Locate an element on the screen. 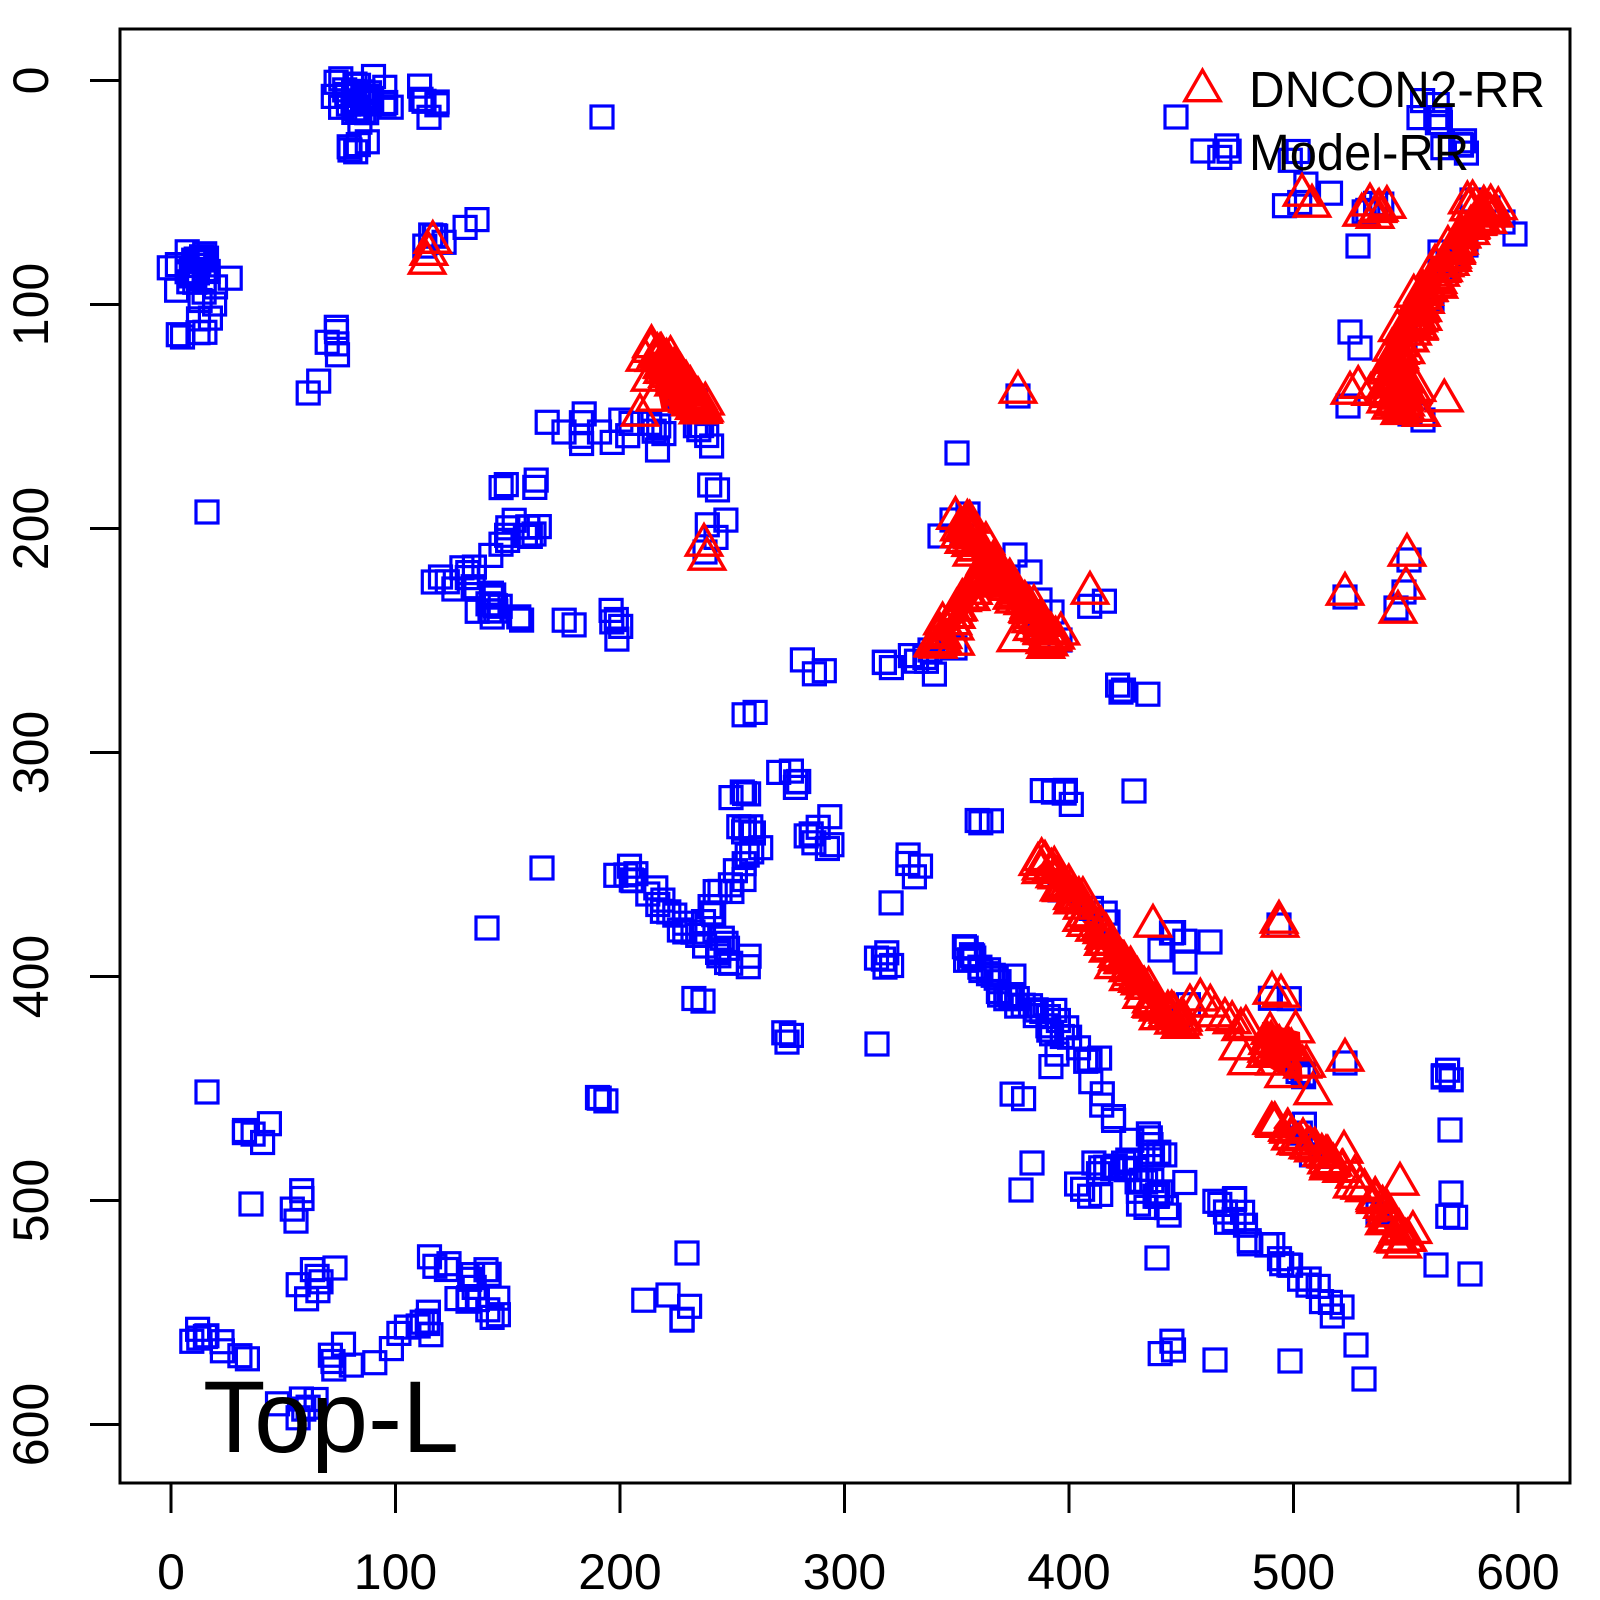 The image size is (1600, 1600). svg-text: DNCON2-RR is located at coordinates (1397, 89).